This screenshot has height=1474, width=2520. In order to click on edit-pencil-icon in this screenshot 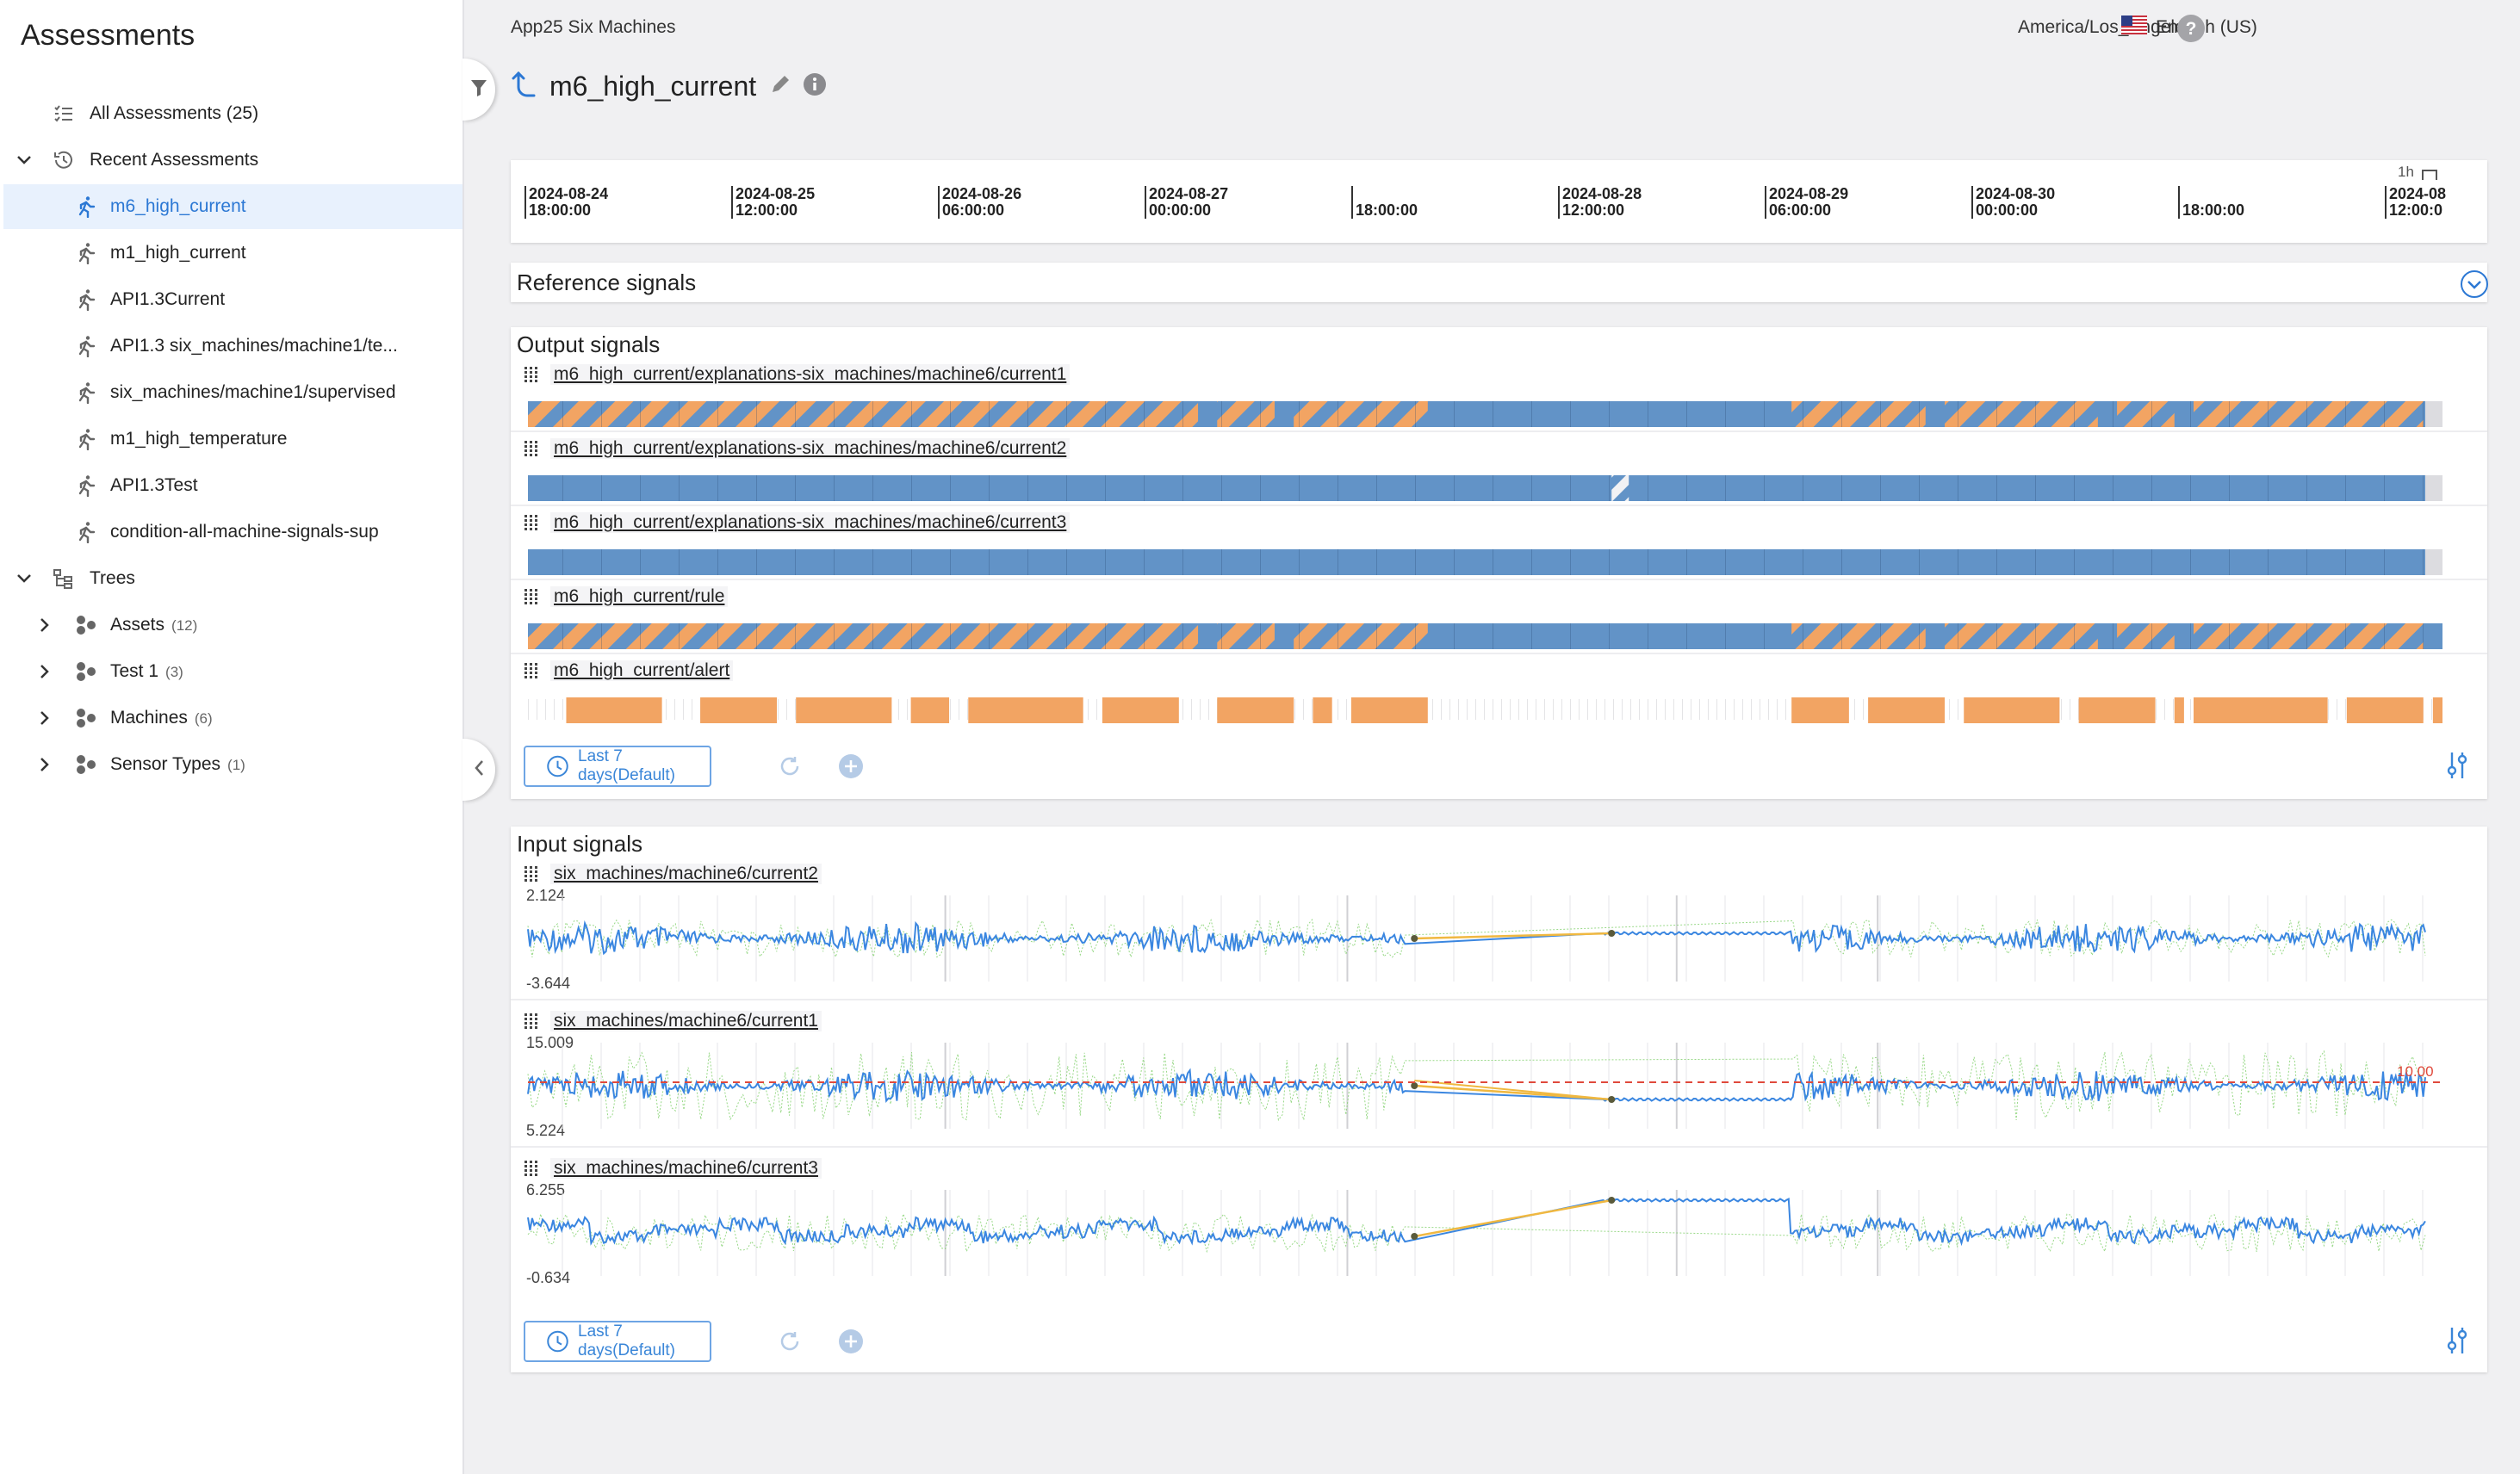, I will do `click(781, 86)`.